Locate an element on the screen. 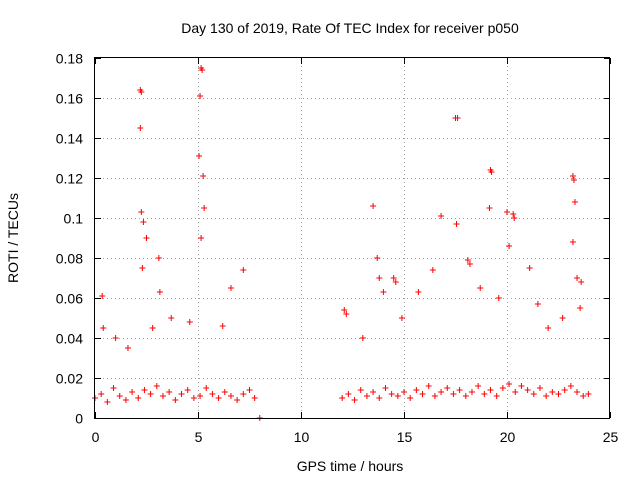 This screenshot has width=640, height=480. x-tick-label: 20 is located at coordinates (508, 437).